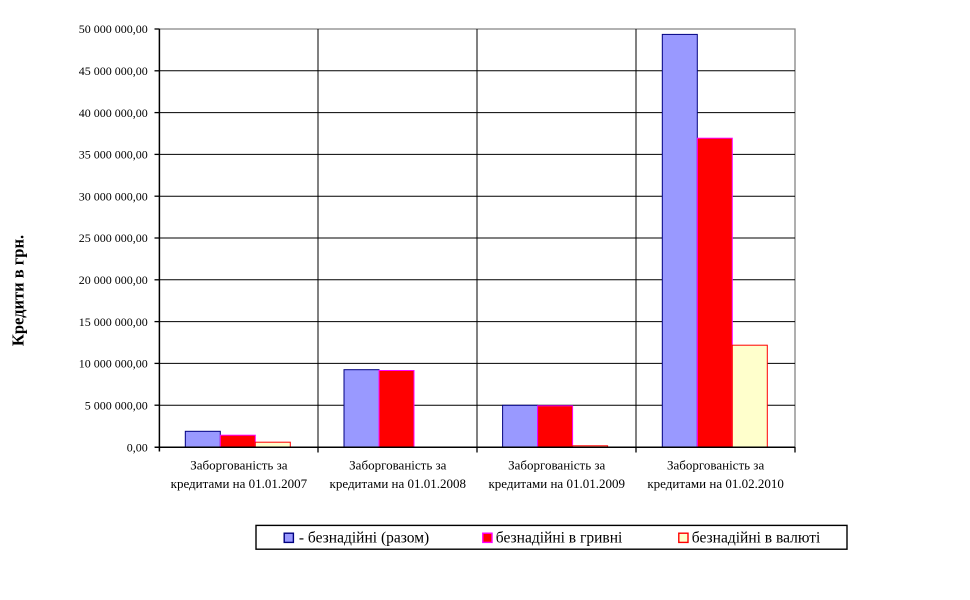  Describe the element at coordinates (715, 483) in the screenshot. I see `svg-text: кредитами на 01.02.2010` at that location.